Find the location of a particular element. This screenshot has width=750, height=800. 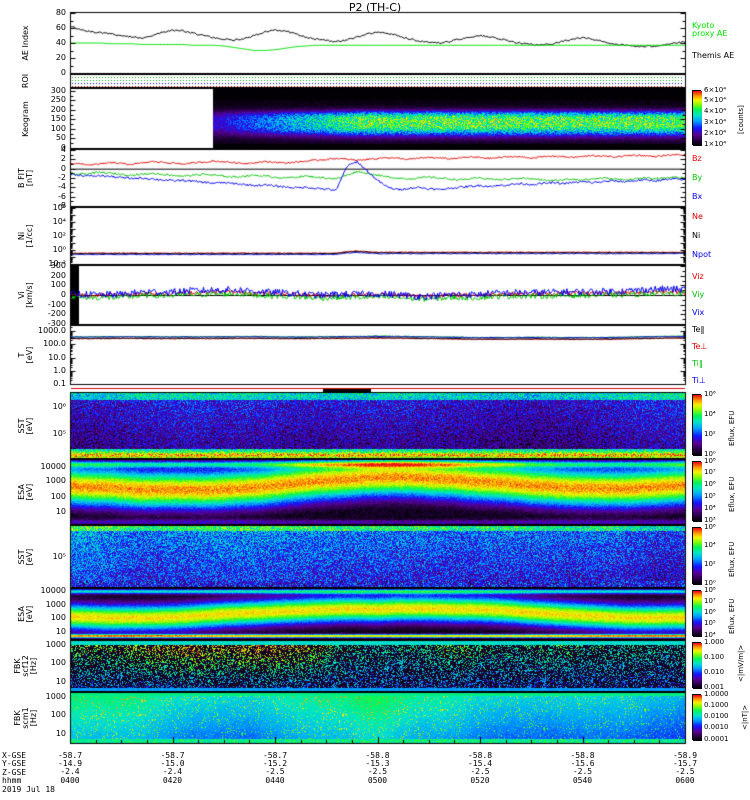

axis-row-label-y-gse: Y-GSE is located at coordinates (14, 764).